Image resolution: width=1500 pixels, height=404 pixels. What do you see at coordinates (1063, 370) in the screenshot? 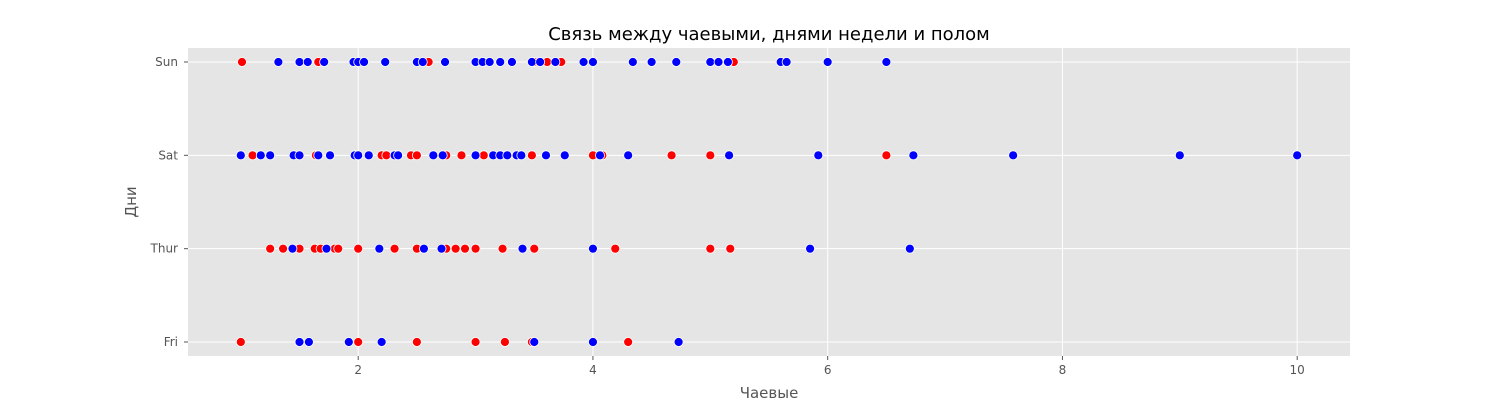
I see `x-tick-label: 8` at bounding box center [1063, 370].